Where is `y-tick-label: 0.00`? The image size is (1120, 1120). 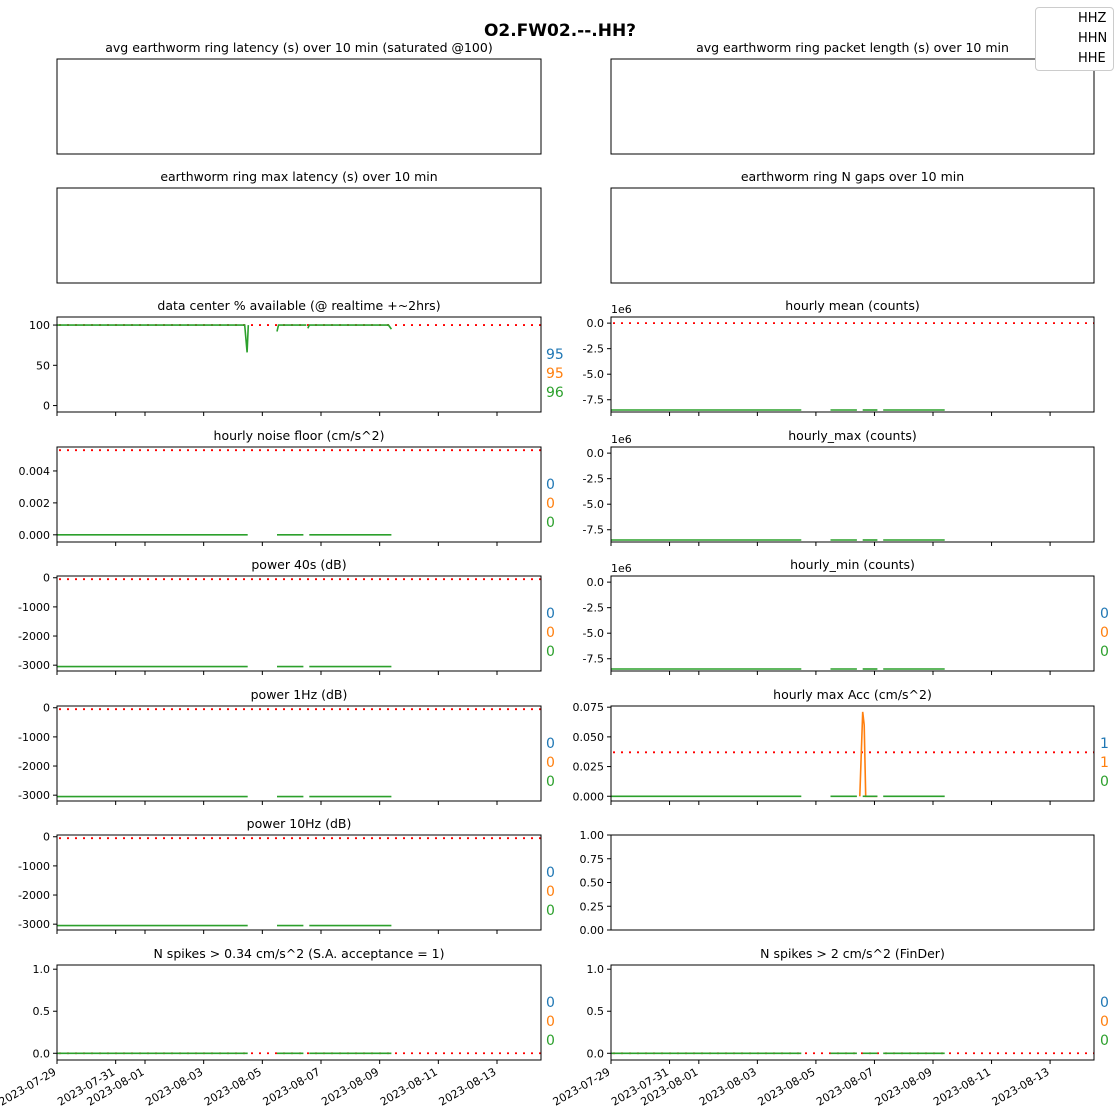
y-tick-label: 0.00 is located at coordinates (592, 930).